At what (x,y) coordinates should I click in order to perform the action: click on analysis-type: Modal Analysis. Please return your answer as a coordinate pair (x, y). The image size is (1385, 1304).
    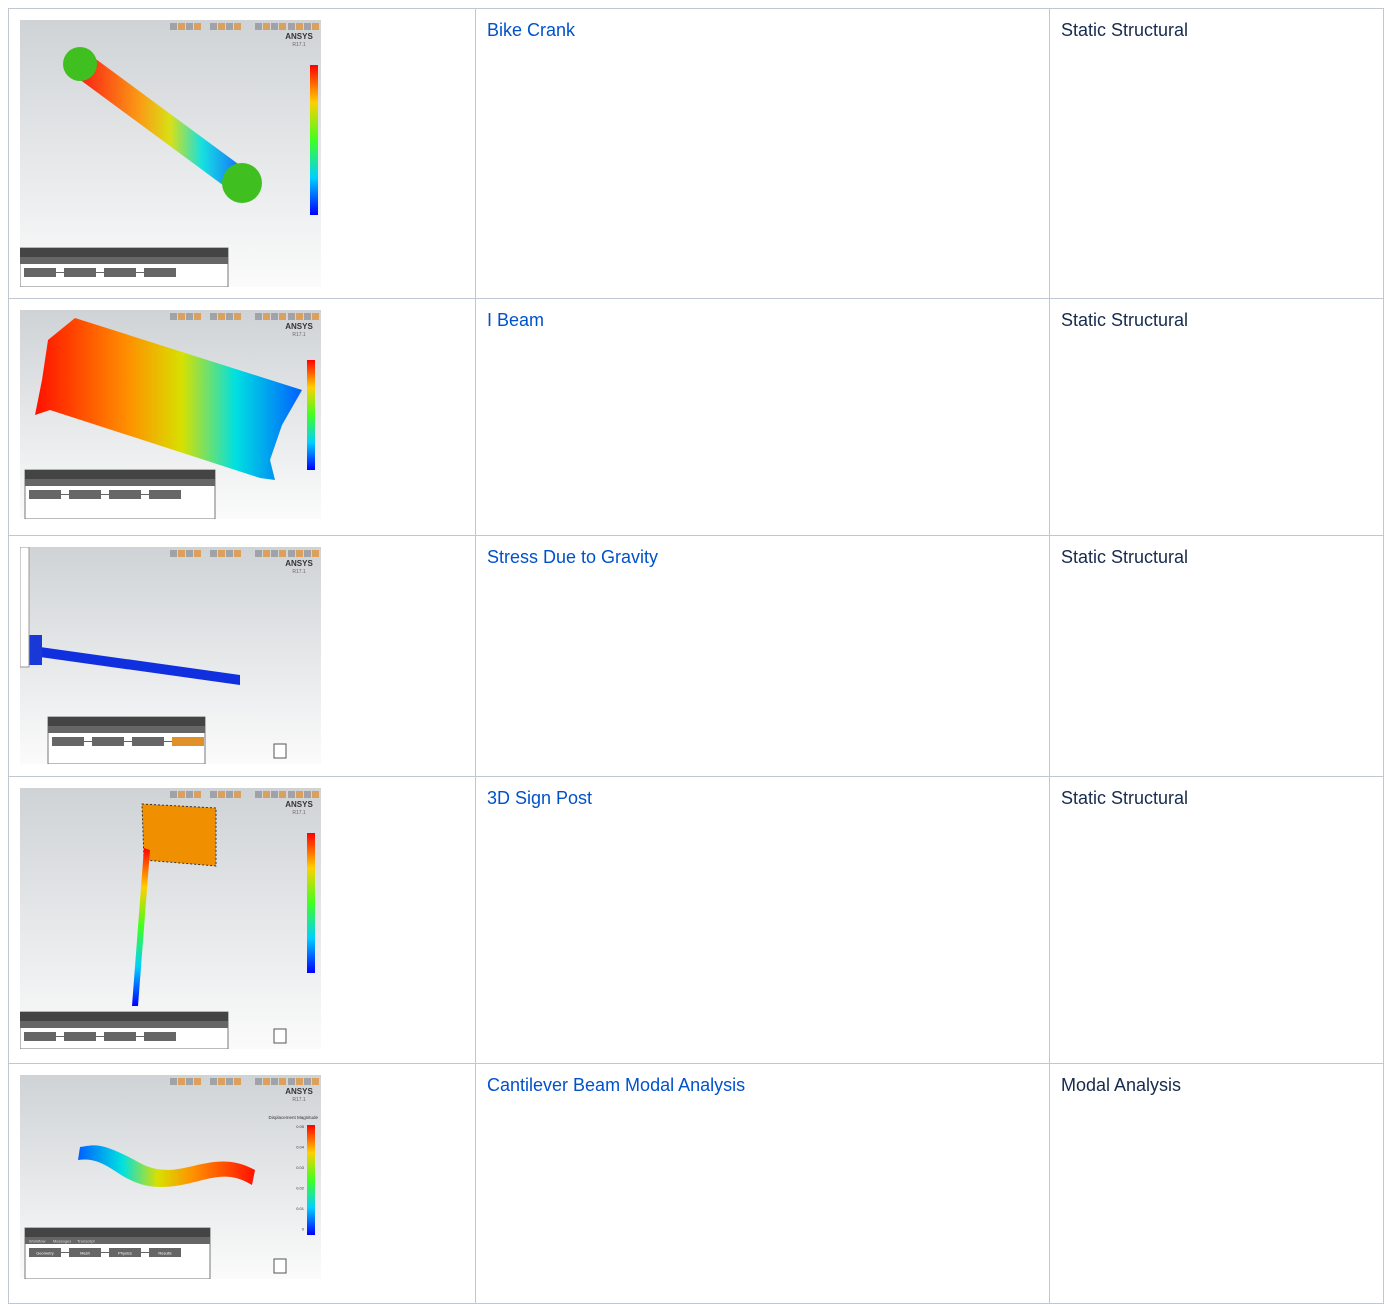
    Looking at the image, I should click on (1121, 1085).